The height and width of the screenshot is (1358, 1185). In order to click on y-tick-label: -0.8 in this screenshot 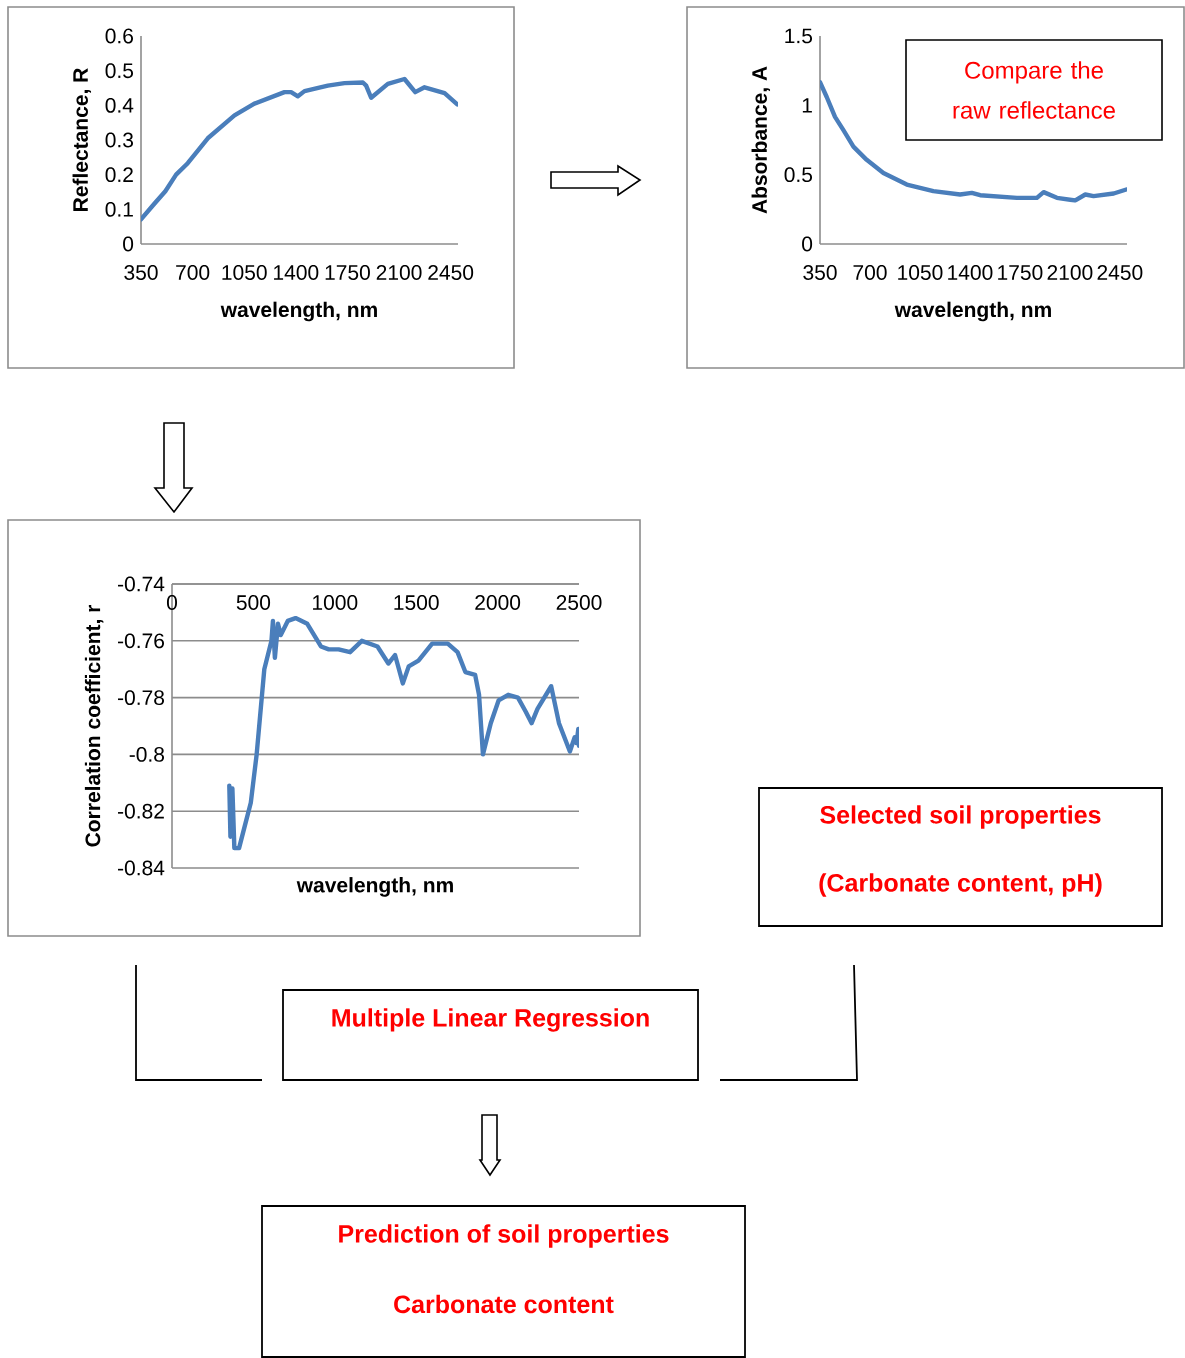, I will do `click(147, 754)`.